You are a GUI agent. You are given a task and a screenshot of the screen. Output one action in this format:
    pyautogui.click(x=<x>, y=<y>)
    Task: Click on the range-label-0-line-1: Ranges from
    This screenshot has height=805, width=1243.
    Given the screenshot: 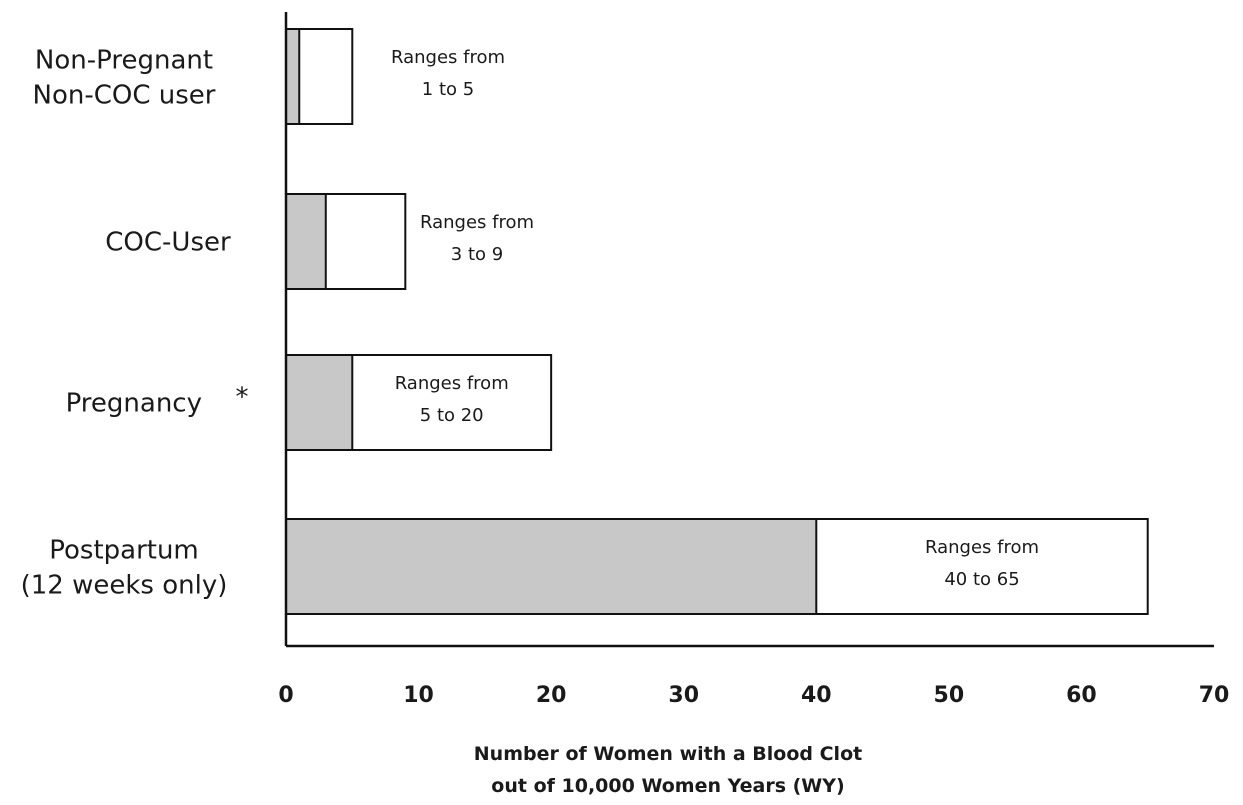 What is the action you would take?
    pyautogui.click(x=448, y=57)
    